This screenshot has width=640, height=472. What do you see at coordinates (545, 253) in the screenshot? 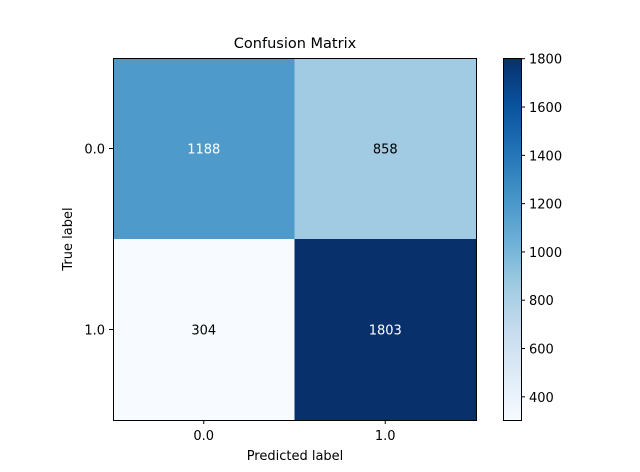
I see `colorbar-tick-label: 1000` at bounding box center [545, 253].